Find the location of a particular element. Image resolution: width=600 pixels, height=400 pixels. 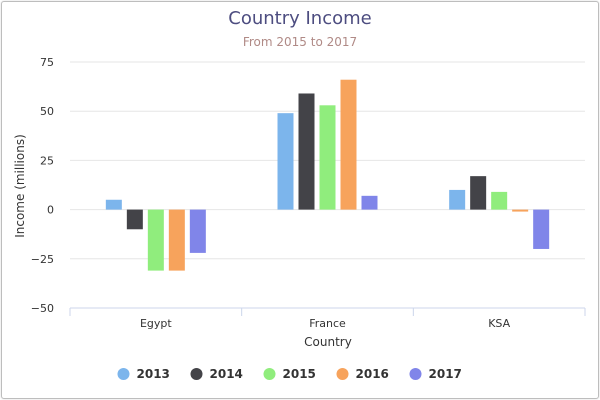

bar-france-2015 is located at coordinates (327, 157).